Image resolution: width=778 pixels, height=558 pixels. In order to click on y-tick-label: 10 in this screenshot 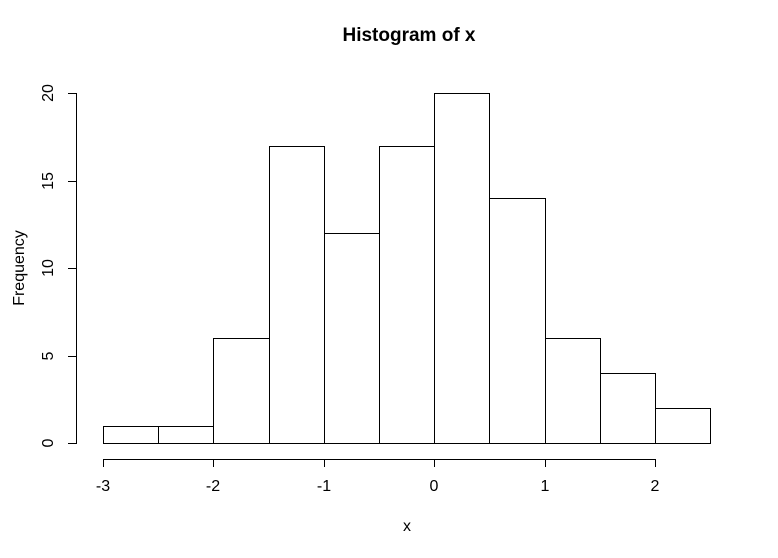, I will do `click(48, 268)`.